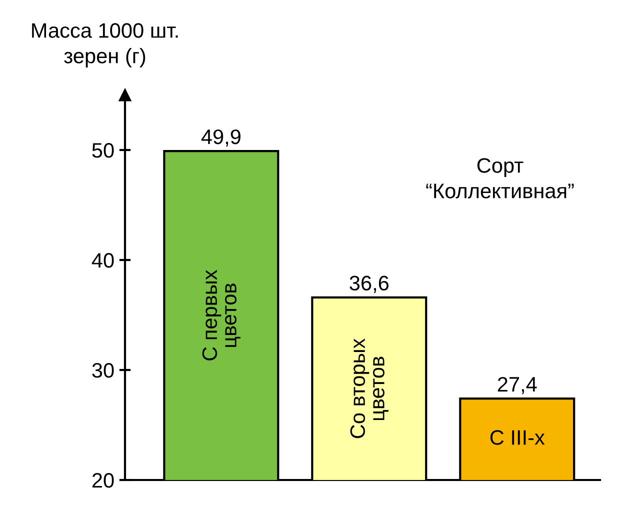 The image size is (640, 521). Describe the element at coordinates (220, 138) in the screenshot. I see `data-label: 49,9` at that location.